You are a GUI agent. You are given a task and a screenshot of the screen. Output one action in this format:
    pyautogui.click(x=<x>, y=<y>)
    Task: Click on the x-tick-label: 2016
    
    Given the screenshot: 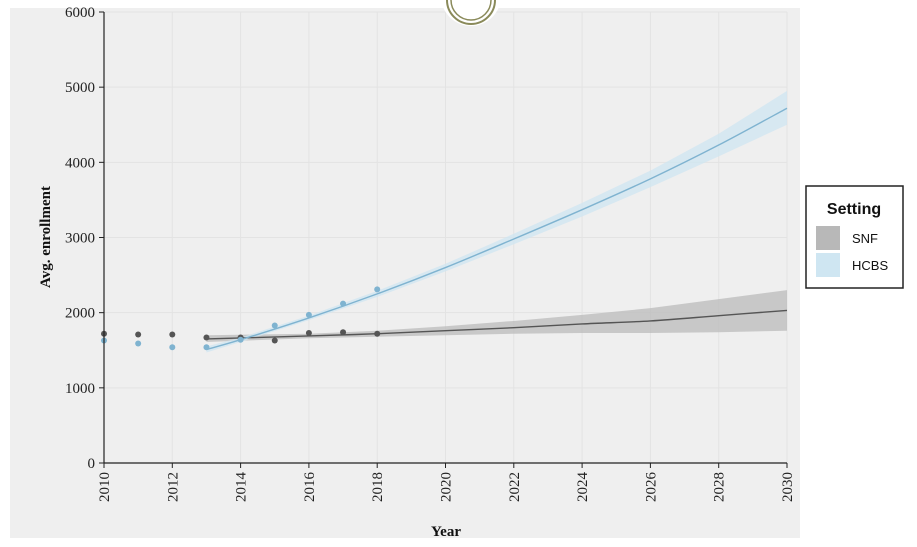 What is the action you would take?
    pyautogui.click(x=310, y=487)
    